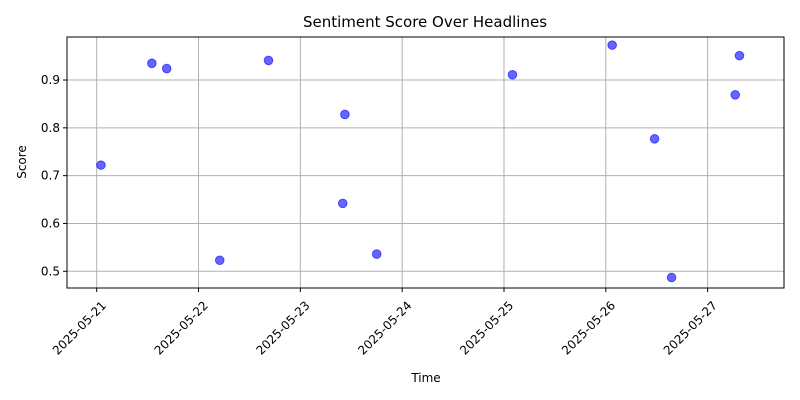 The width and height of the screenshot is (800, 400). I want to click on x-tick-label: 2025-05-24, so click(384, 327).